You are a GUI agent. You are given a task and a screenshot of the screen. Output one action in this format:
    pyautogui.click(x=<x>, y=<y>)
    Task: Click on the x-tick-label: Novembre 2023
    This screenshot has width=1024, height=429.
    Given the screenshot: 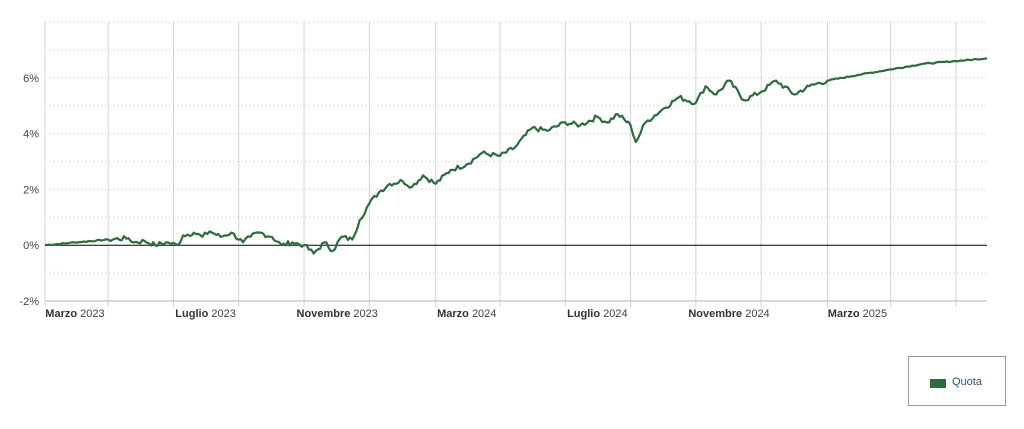 What is the action you would take?
    pyautogui.click(x=337, y=314)
    